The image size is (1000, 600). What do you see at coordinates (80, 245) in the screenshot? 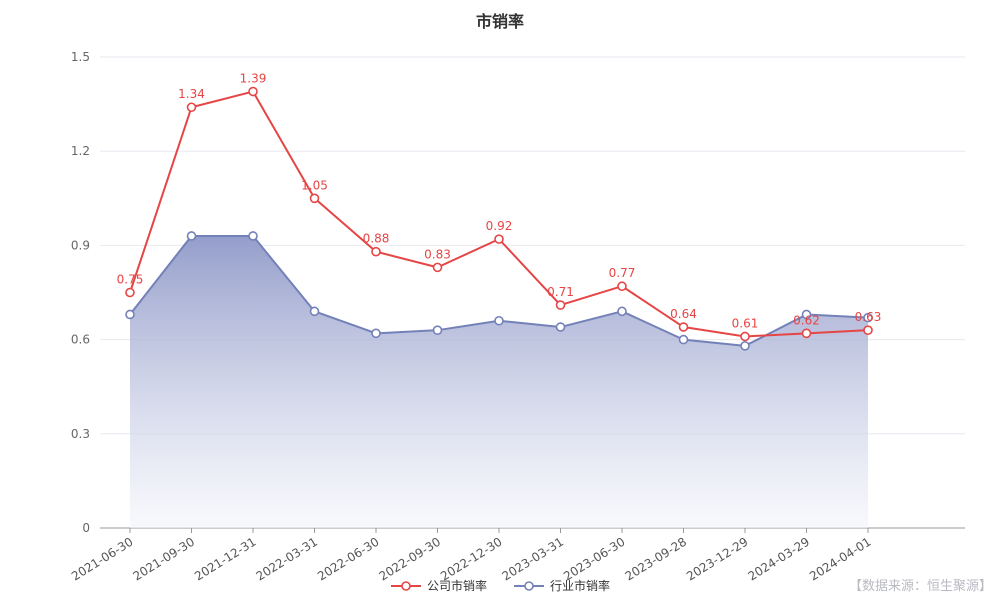
I see `y-tick-label: 0.9` at bounding box center [80, 245].